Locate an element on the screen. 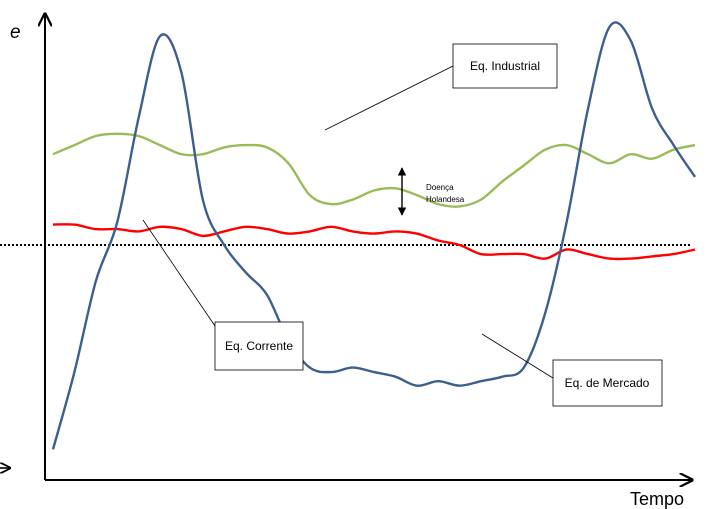  callout-line-corrente is located at coordinates (179, 273).